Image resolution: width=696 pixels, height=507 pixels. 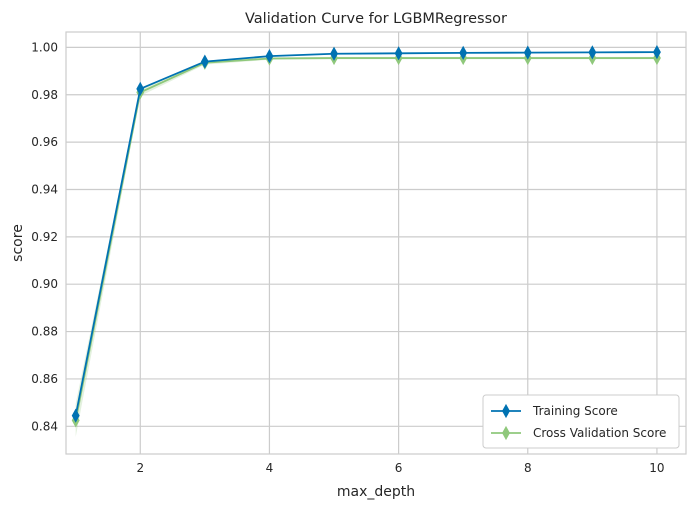 I want to click on y-tick-label: 0.86, so click(x=44, y=379).